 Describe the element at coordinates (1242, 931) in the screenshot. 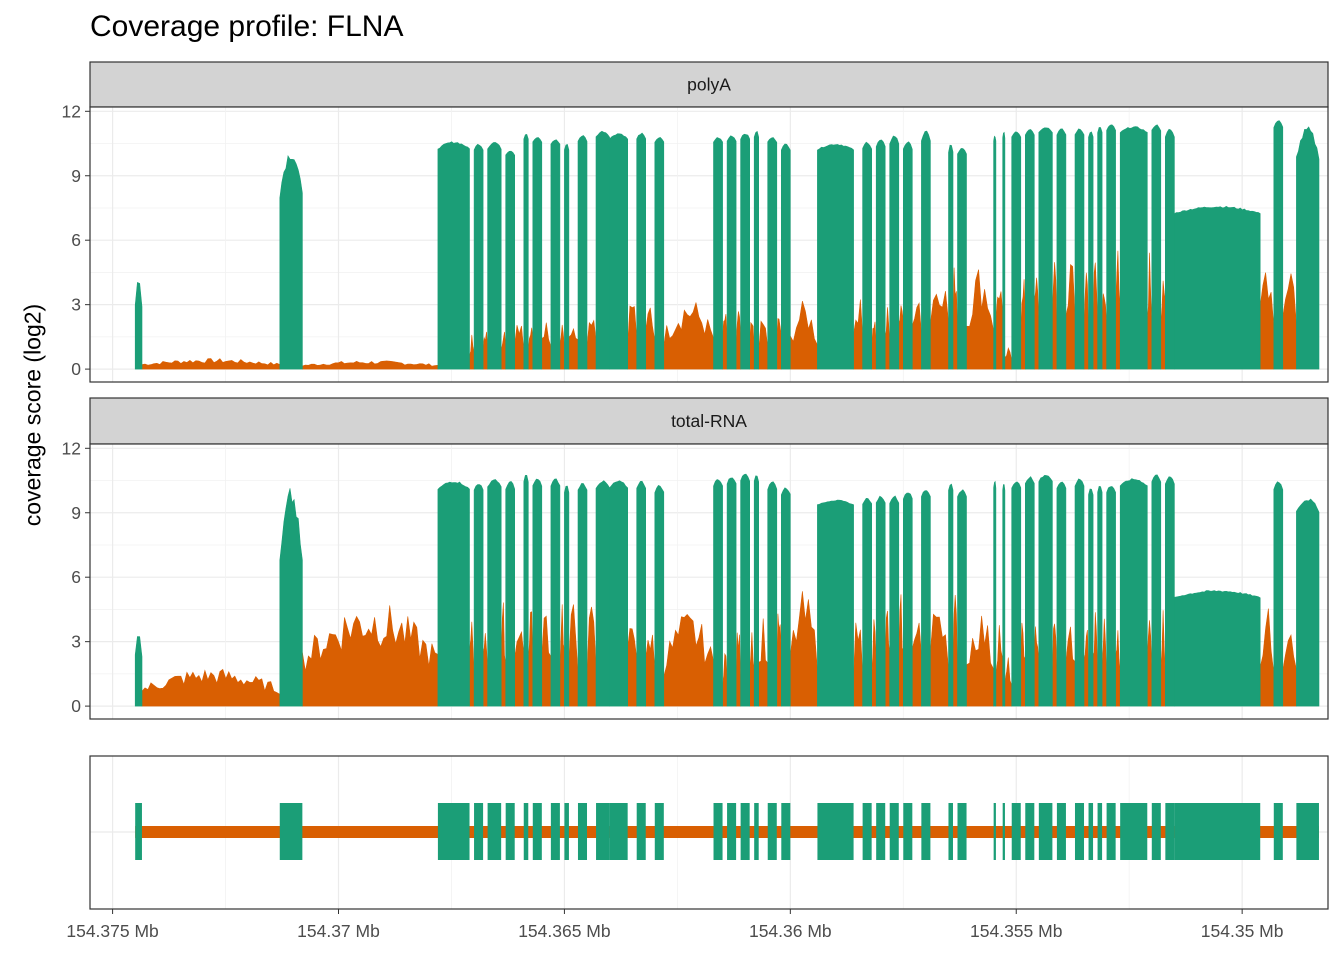

I see `x-tick-label: 154.35 Mb` at that location.